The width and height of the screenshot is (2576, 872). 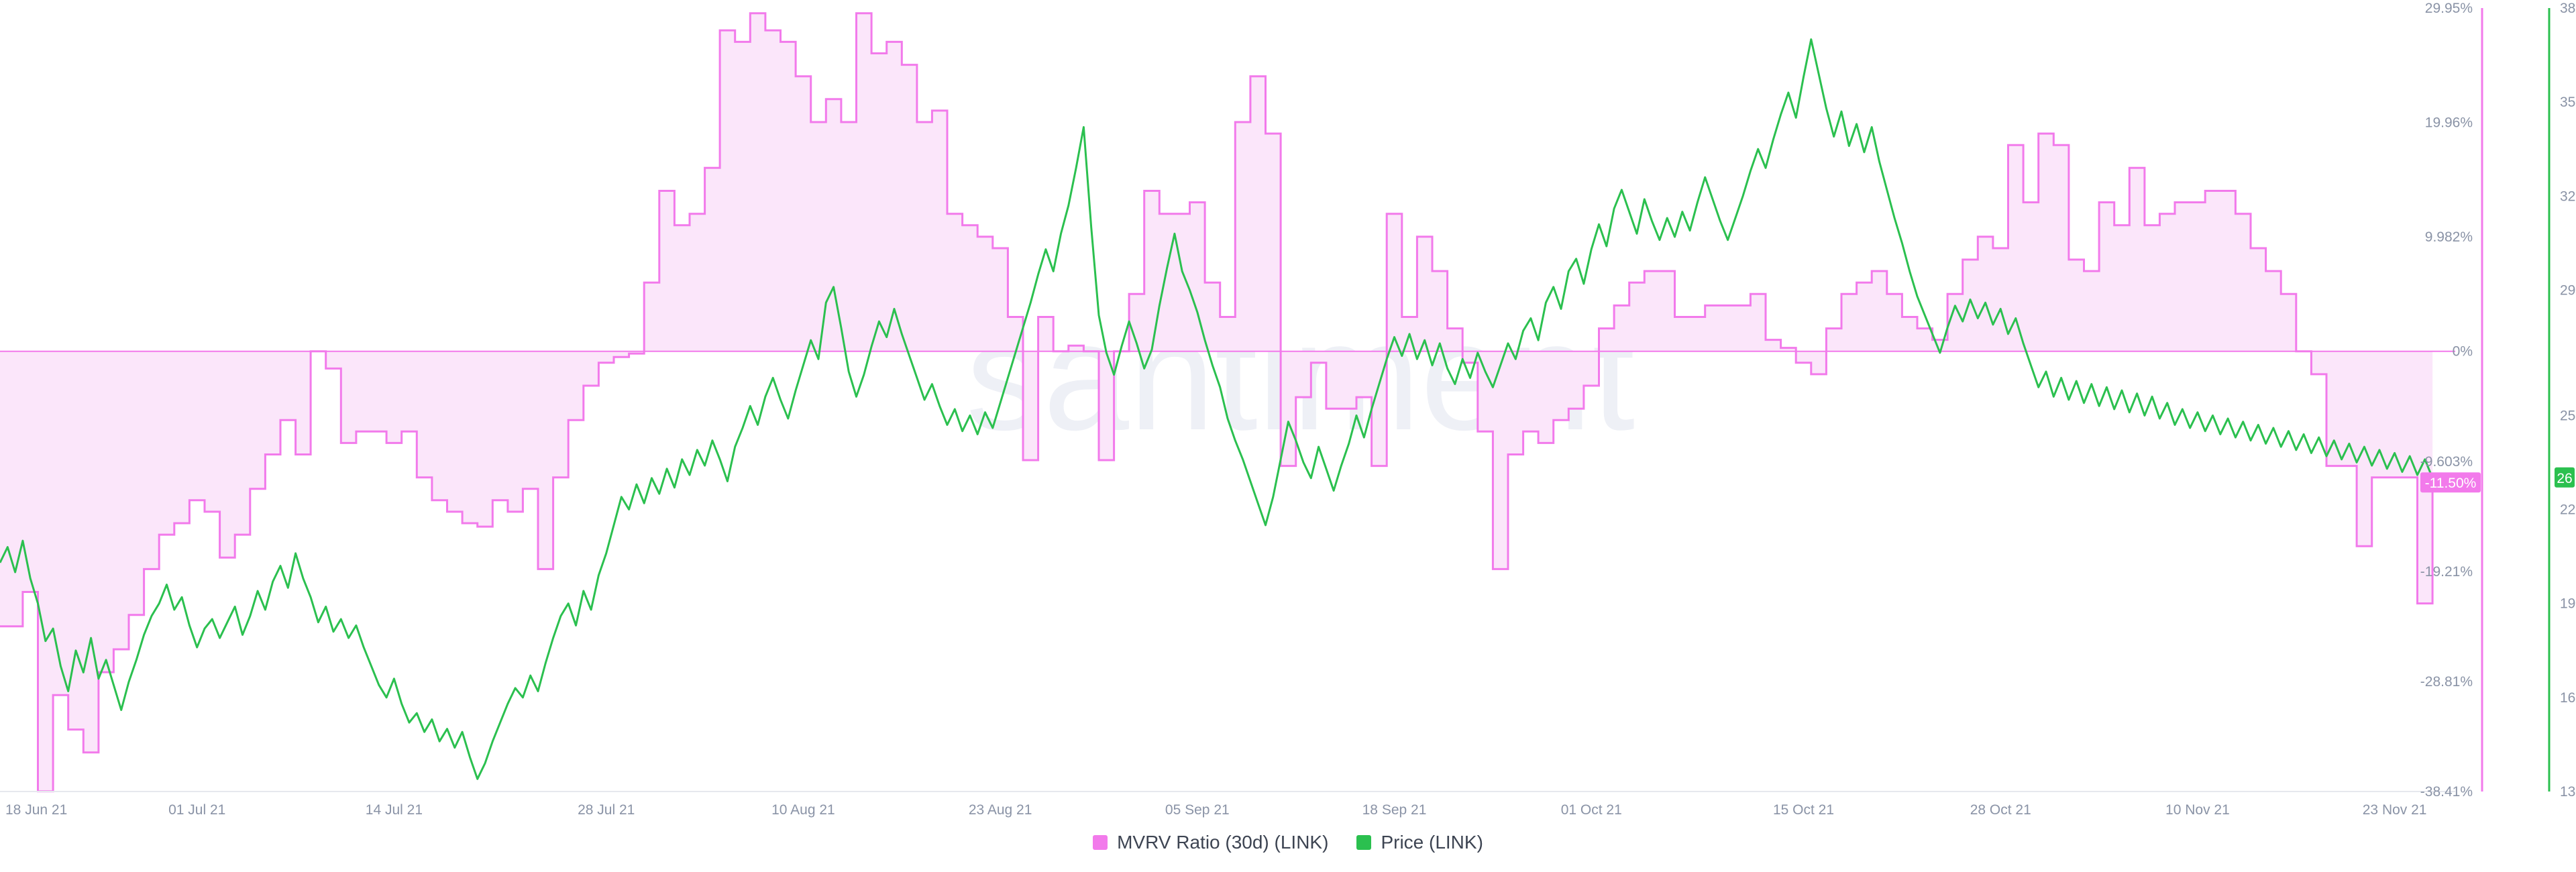 What do you see at coordinates (1197, 810) in the screenshot?
I see `x-tick-label: 05 Sep 21` at bounding box center [1197, 810].